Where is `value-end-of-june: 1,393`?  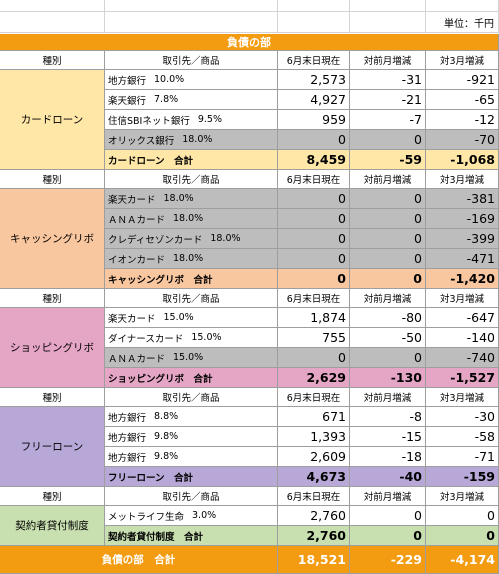
value-end-of-june: 1,393 is located at coordinates (314, 437).